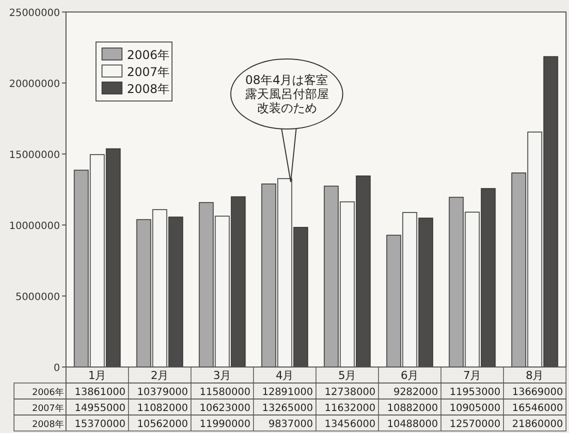 This screenshot has height=433, width=569. I want to click on data-label: 15370000, so click(100, 424).